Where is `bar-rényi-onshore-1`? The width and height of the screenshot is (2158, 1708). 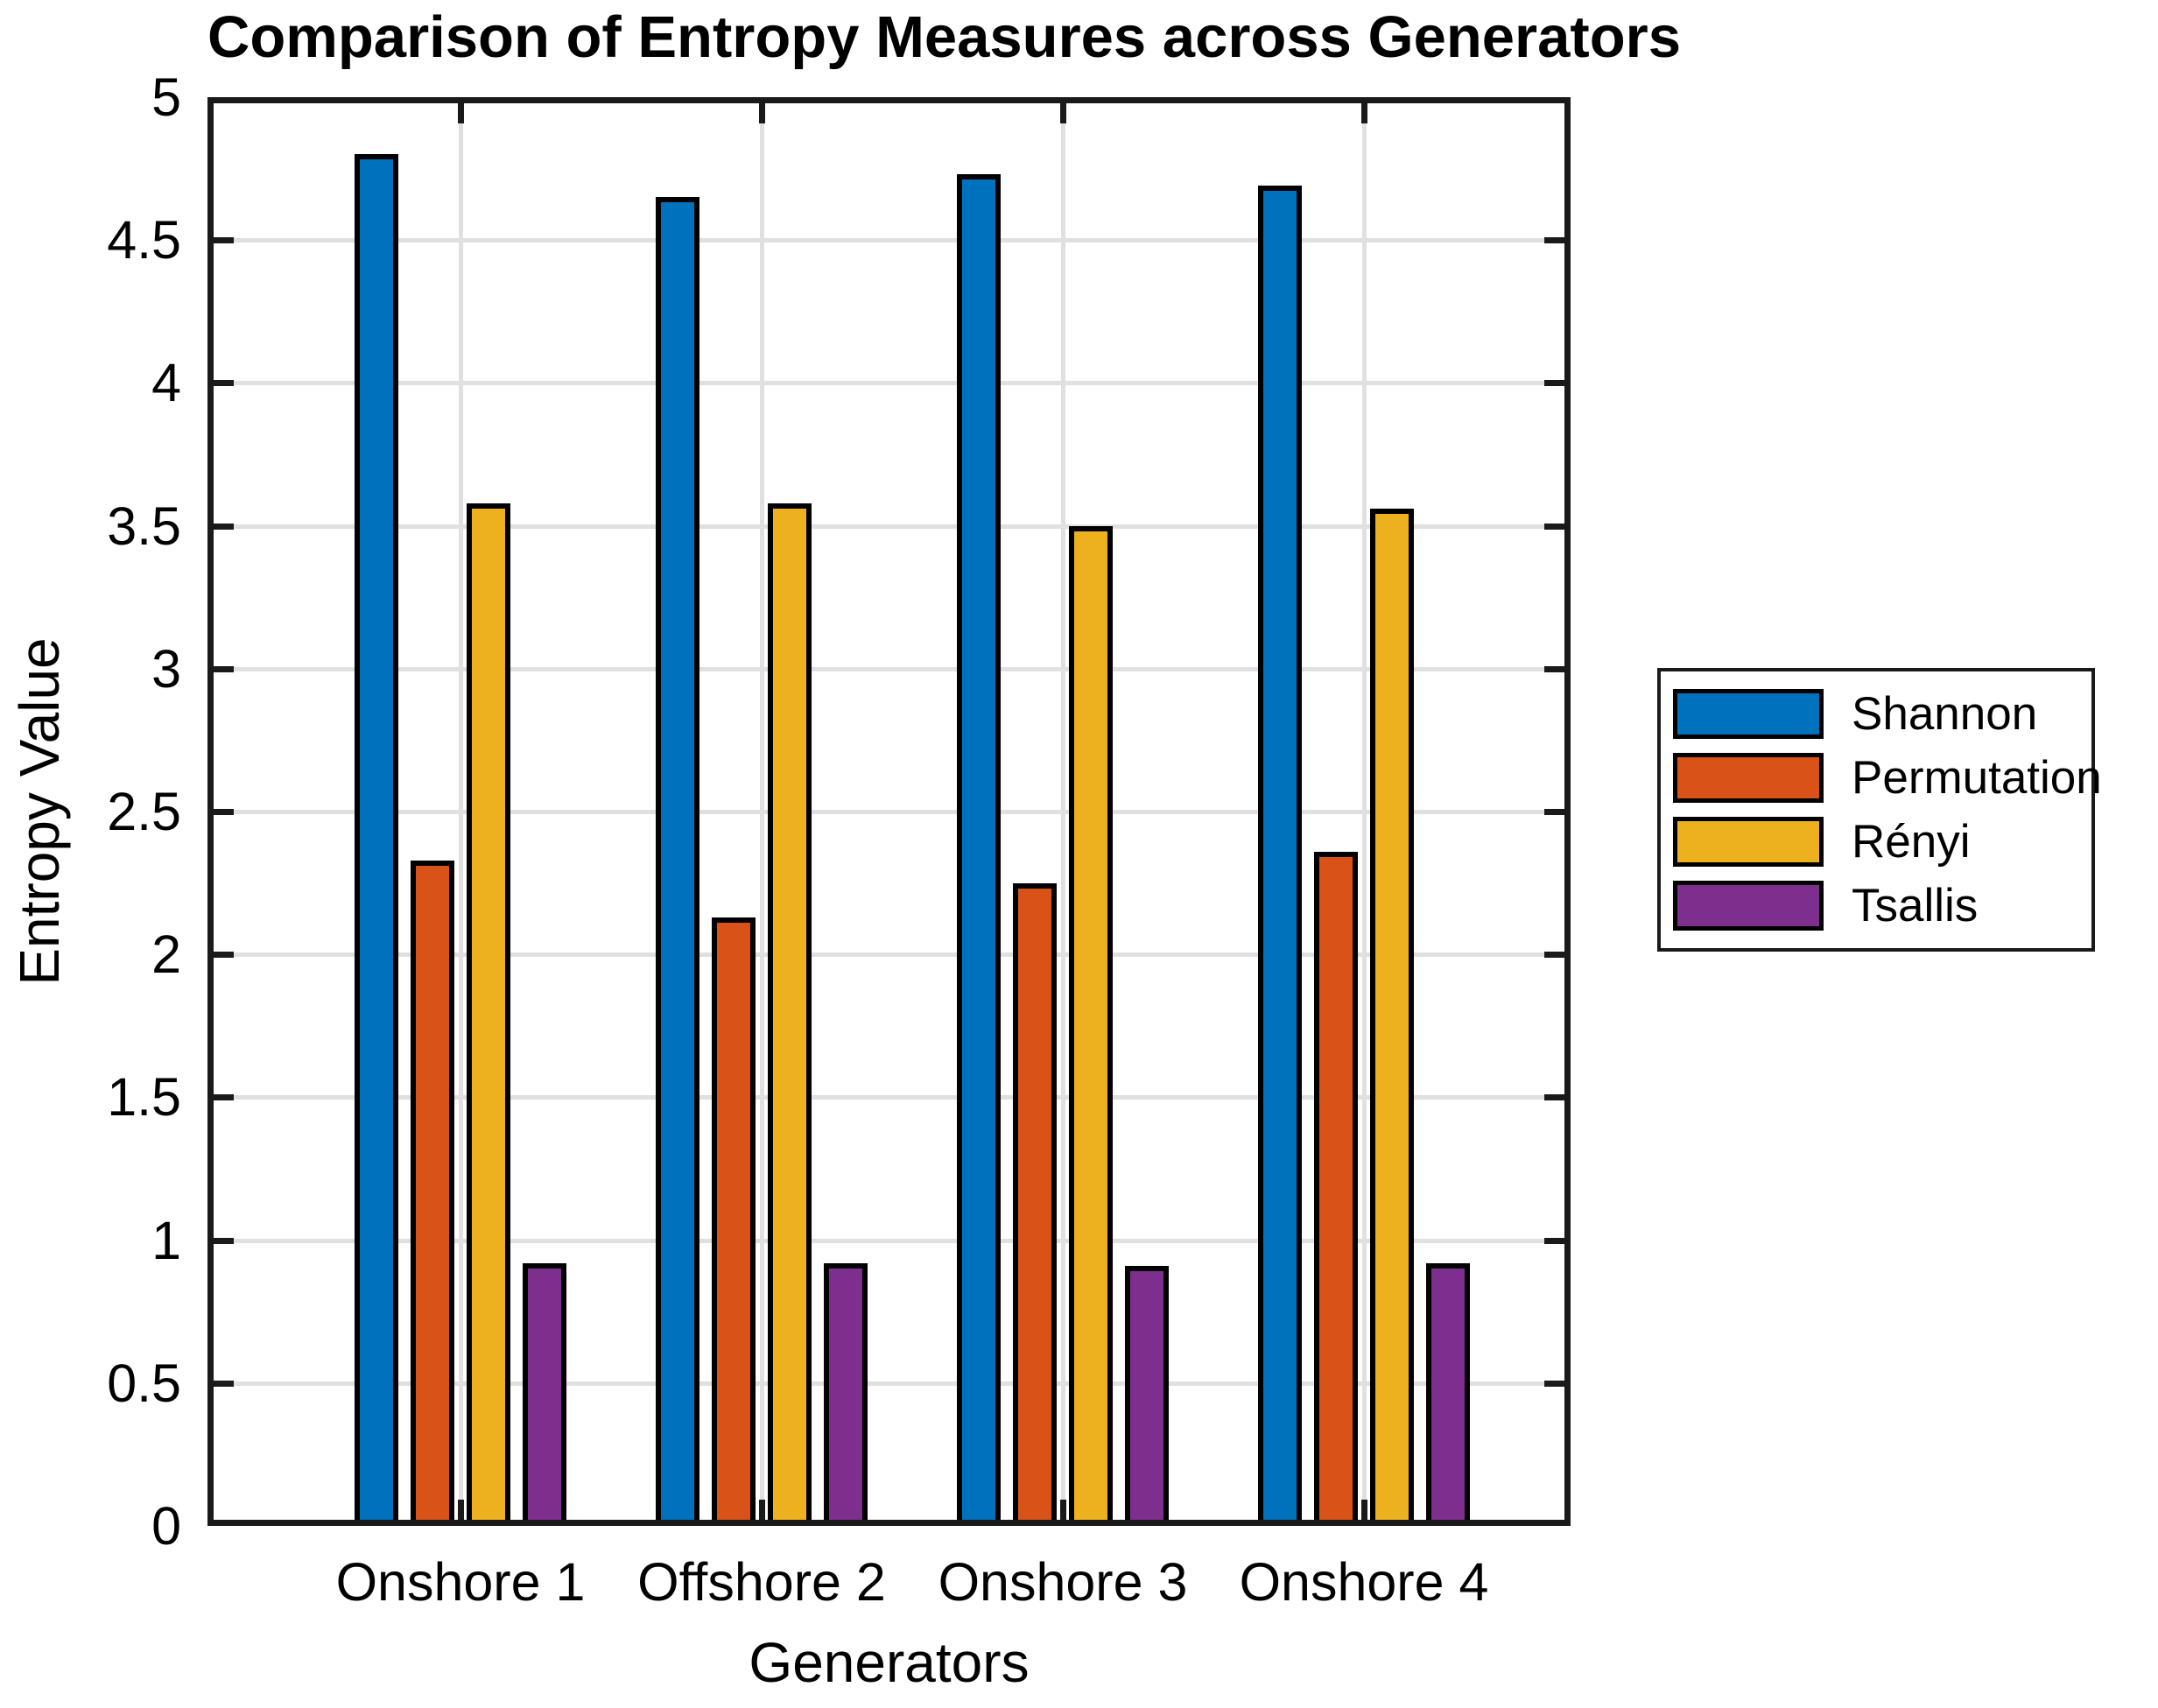
bar-rényi-onshore-1 is located at coordinates (488, 1015).